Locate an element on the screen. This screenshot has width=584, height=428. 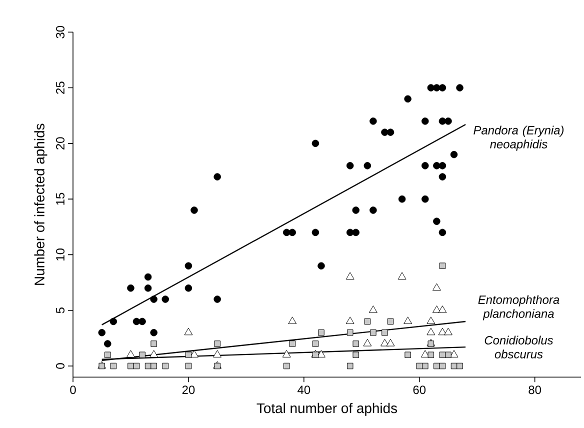
y-tick-label: 25 is located at coordinates (60, 88).